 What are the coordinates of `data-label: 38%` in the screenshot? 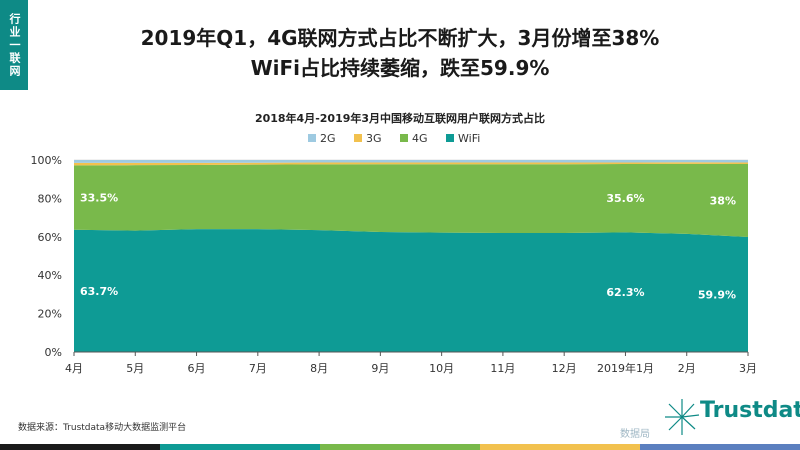 It's located at (723, 201).